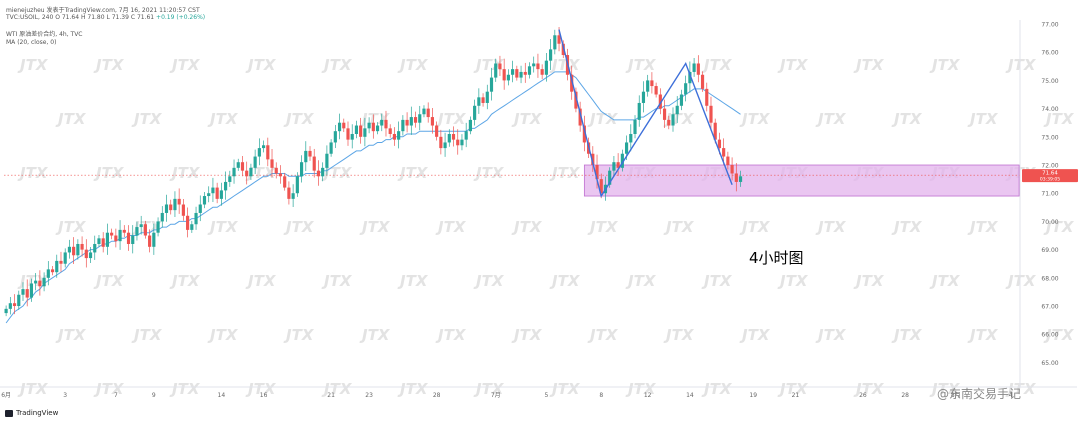 Image resolution: width=1080 pixels, height=427 pixels. I want to click on price-tick-label: 73.00, so click(1049, 137).